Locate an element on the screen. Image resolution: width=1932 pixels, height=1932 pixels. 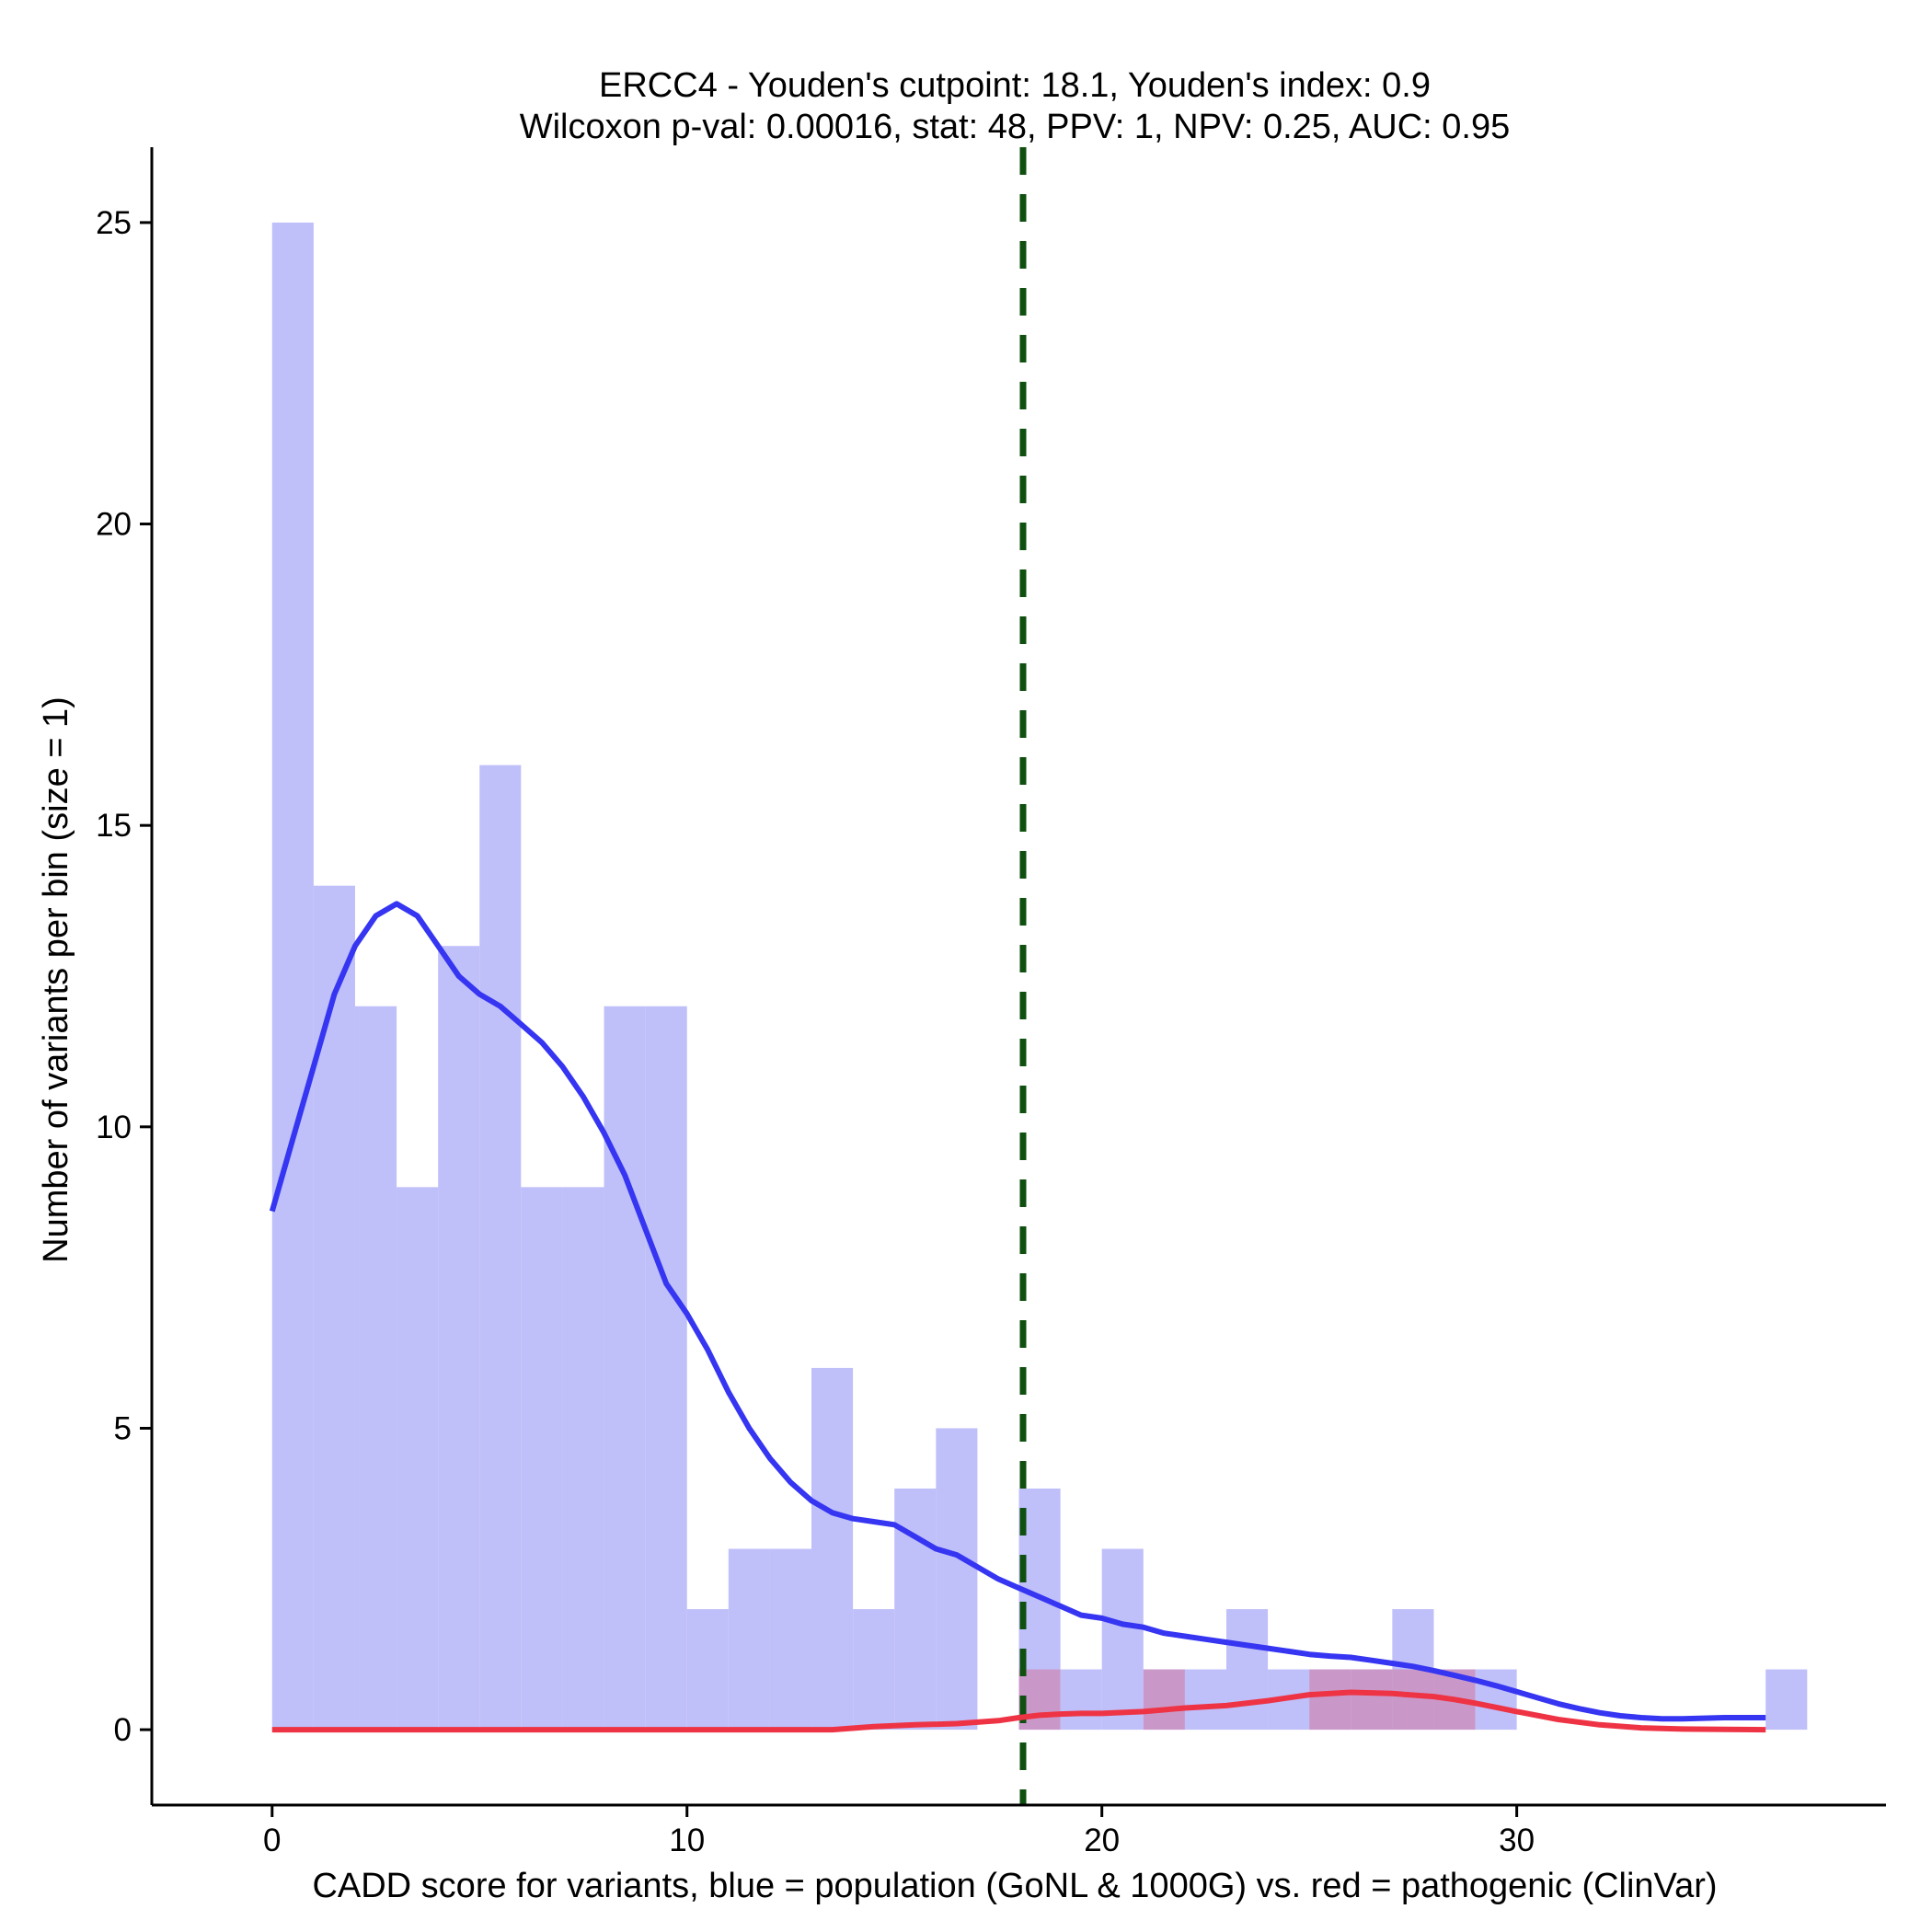
y-tick-label: 10 is located at coordinates (114, 1127).